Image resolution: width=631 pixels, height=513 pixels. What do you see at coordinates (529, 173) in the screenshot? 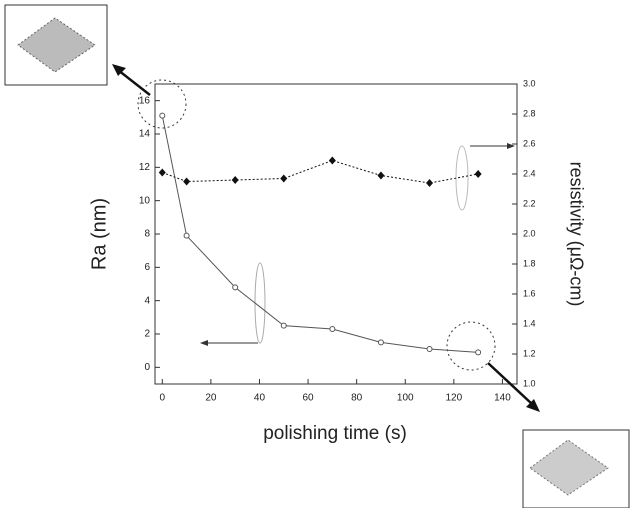
I see `y2-tick-label: 2.4` at bounding box center [529, 173].